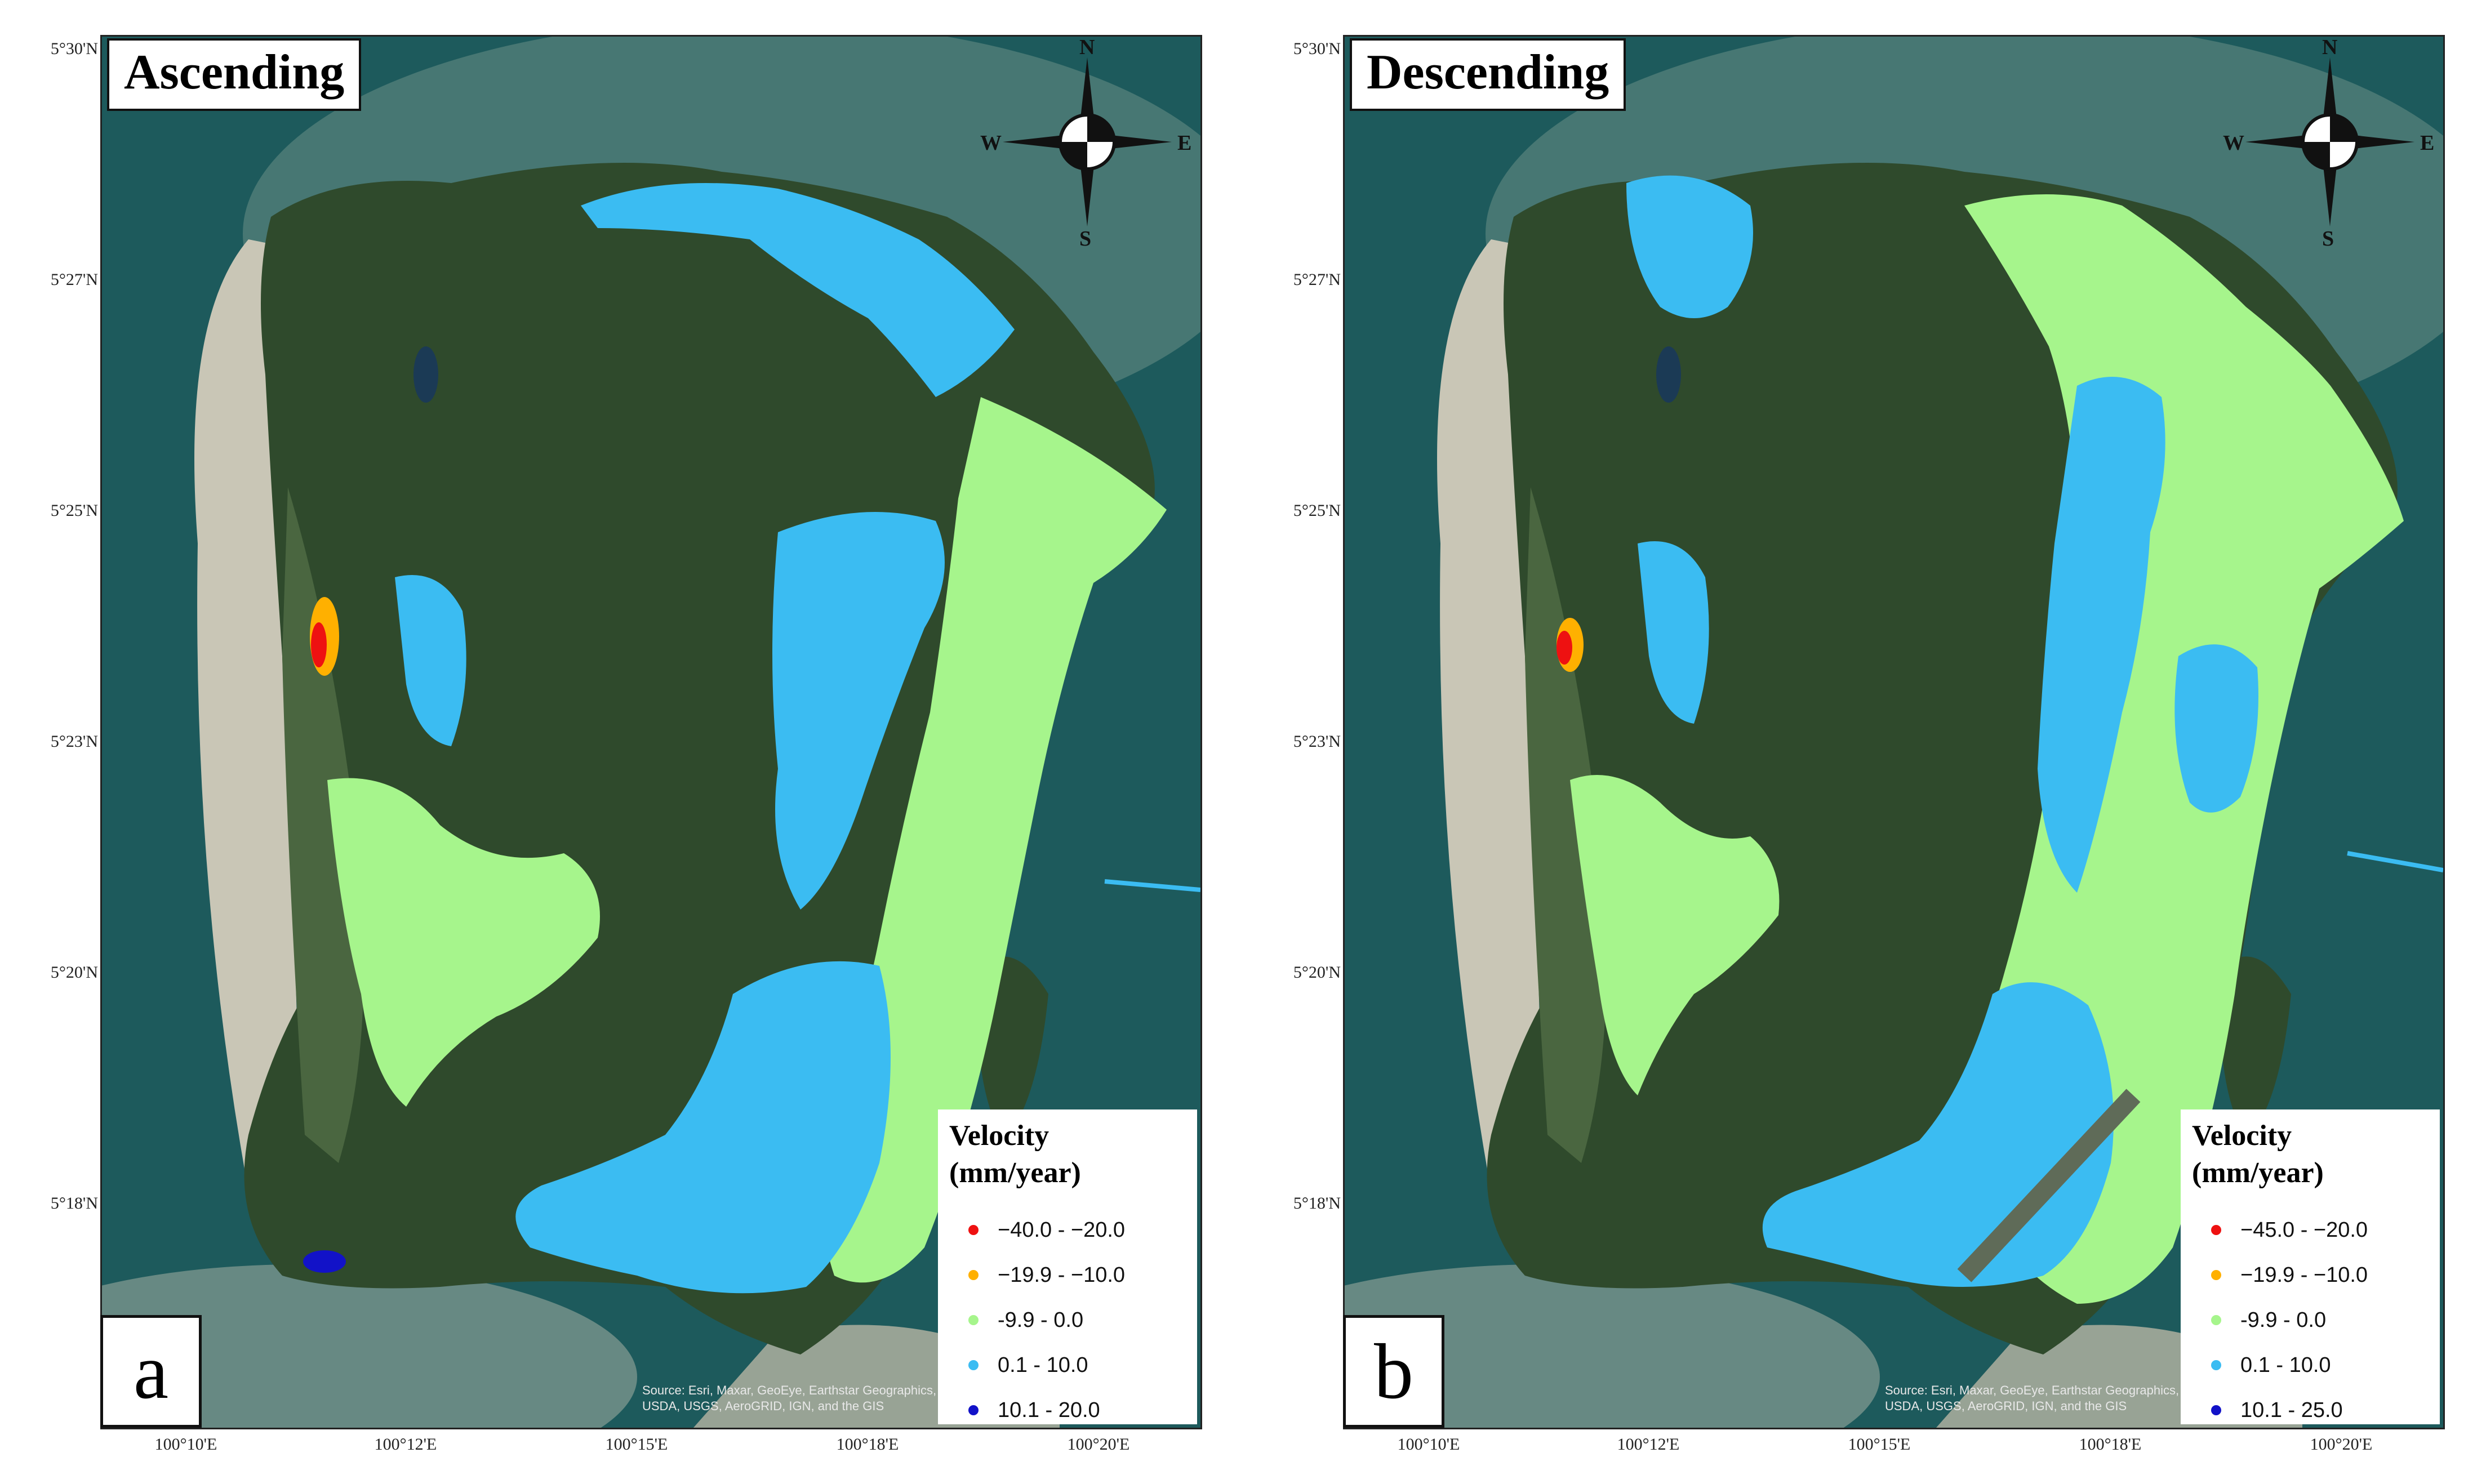 This screenshot has height=1484, width=2486. What do you see at coordinates (1429, 1445) in the screenshot?
I see `lon-tick: 100°10'E` at bounding box center [1429, 1445].